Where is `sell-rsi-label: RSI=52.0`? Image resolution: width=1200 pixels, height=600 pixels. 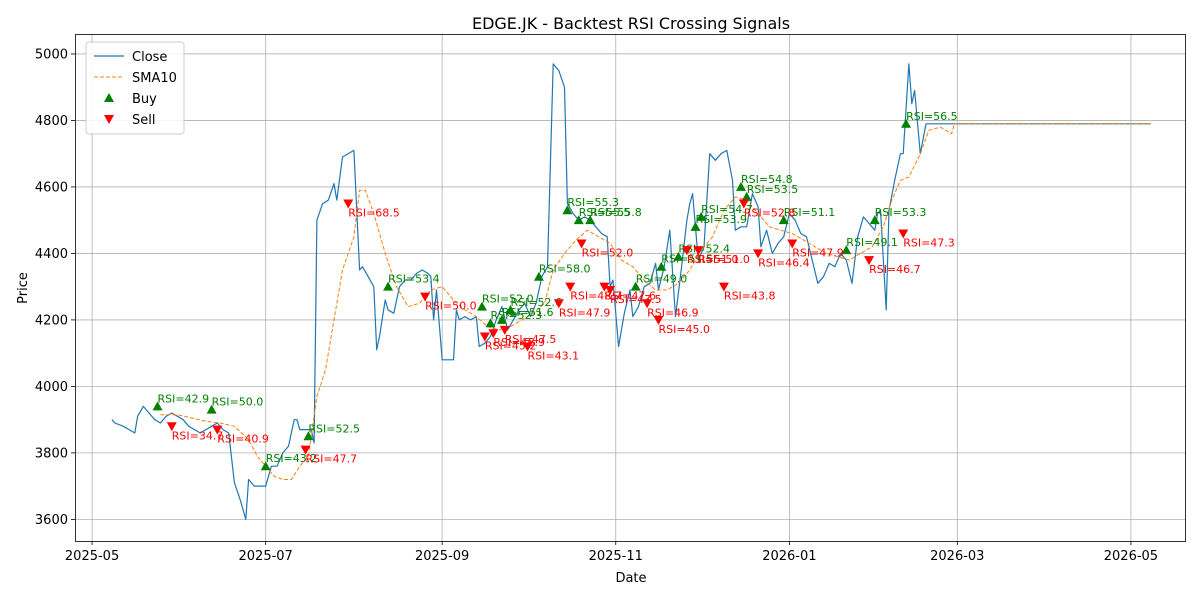
sell-rsi-label: RSI=52.0 is located at coordinates (608, 252).